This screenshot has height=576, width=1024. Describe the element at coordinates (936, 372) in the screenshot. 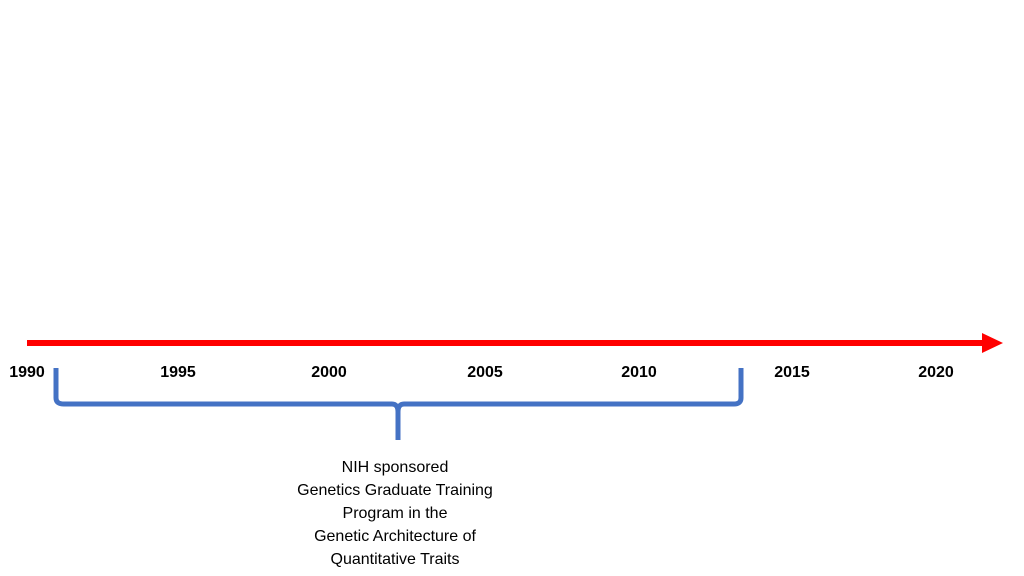

I see `year-label-2020: 2020` at that location.